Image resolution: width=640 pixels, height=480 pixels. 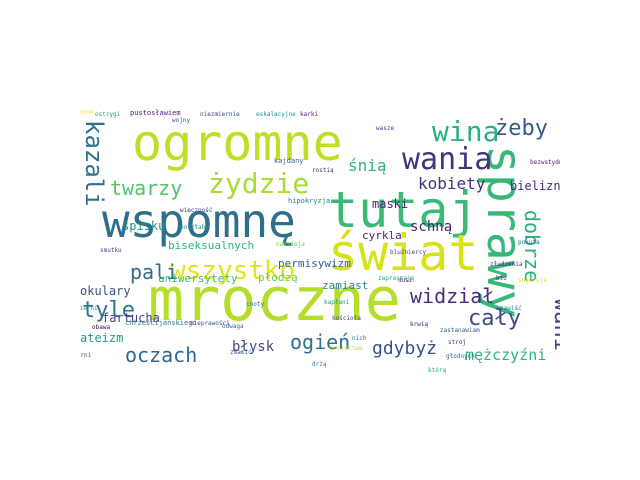 What do you see at coordinates (278, 277) in the screenshot?
I see `word: płodzą` at bounding box center [278, 277].